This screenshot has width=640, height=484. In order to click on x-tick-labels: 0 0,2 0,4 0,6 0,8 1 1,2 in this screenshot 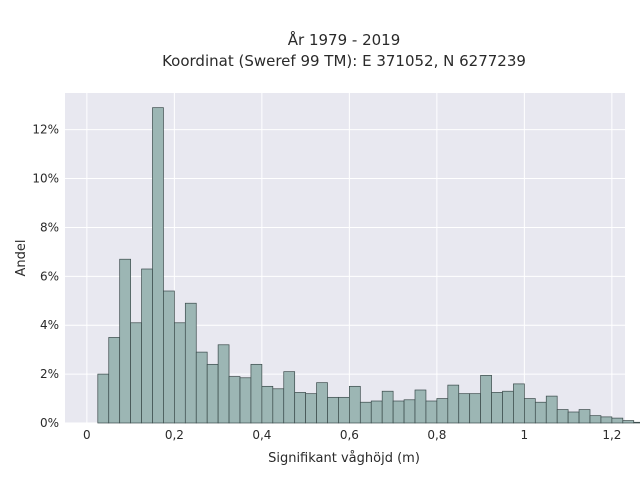, I will do `click(352, 435)`.